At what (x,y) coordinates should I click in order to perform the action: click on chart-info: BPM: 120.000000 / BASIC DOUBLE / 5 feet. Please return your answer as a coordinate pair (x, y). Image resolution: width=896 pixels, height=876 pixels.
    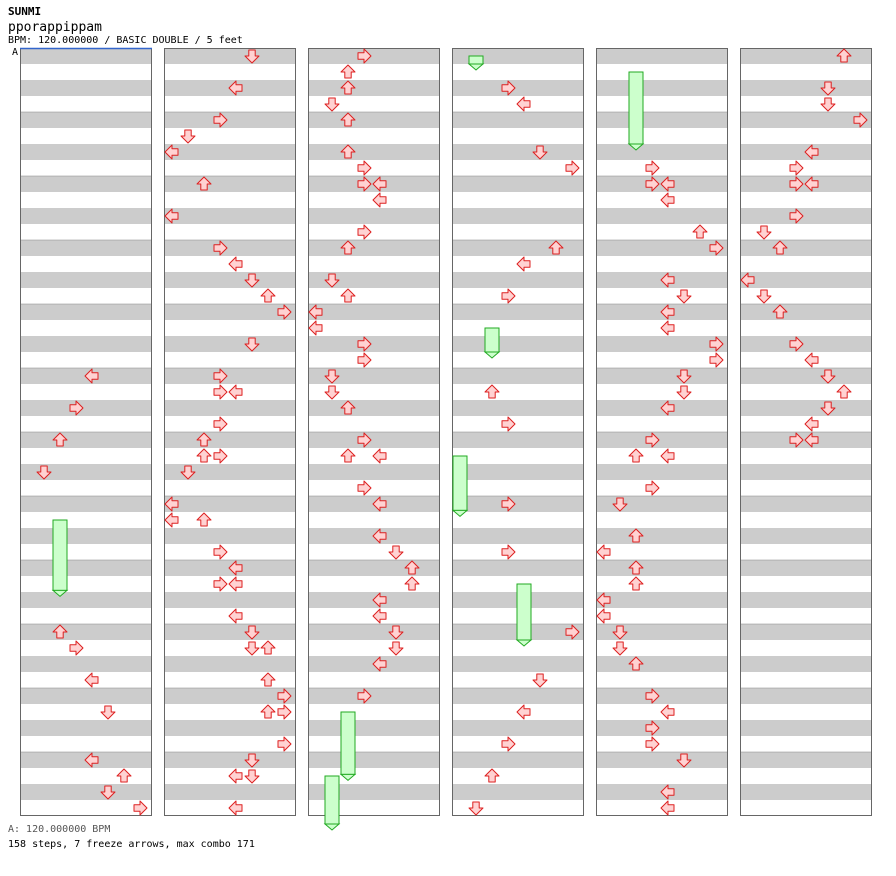
    Looking at the image, I should click on (125, 40).